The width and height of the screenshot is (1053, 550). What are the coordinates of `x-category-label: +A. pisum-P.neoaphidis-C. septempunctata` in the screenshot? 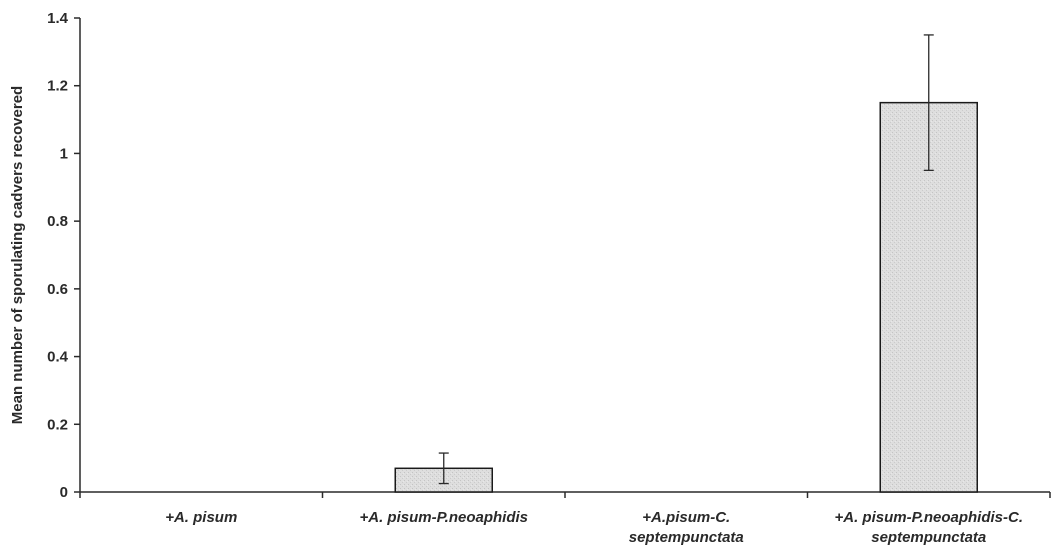 It's located at (928, 527).